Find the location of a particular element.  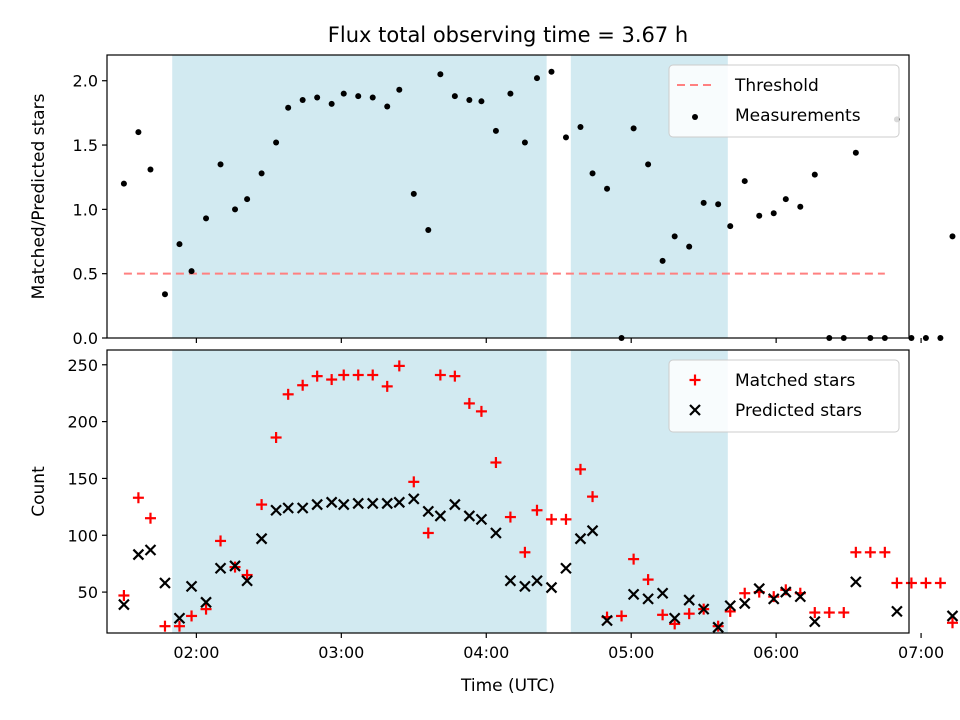

legend-item: Measurements is located at coordinates (776, 116).